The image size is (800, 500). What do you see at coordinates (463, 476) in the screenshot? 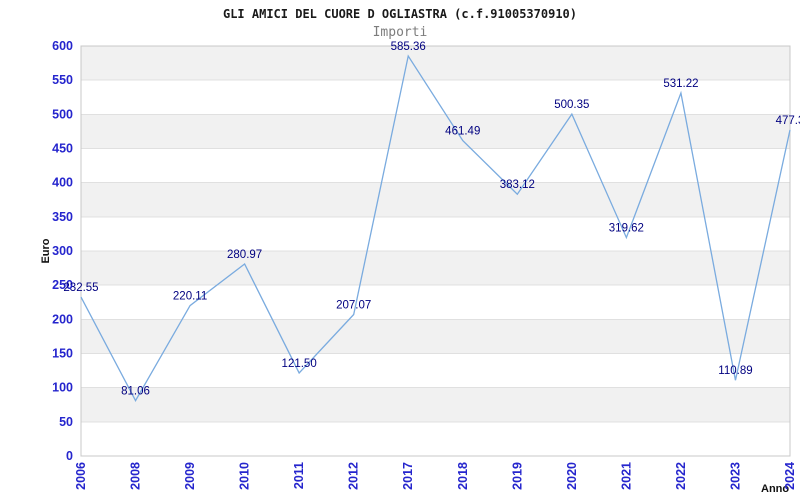
I see `x-tick-label: 2018` at bounding box center [463, 476].